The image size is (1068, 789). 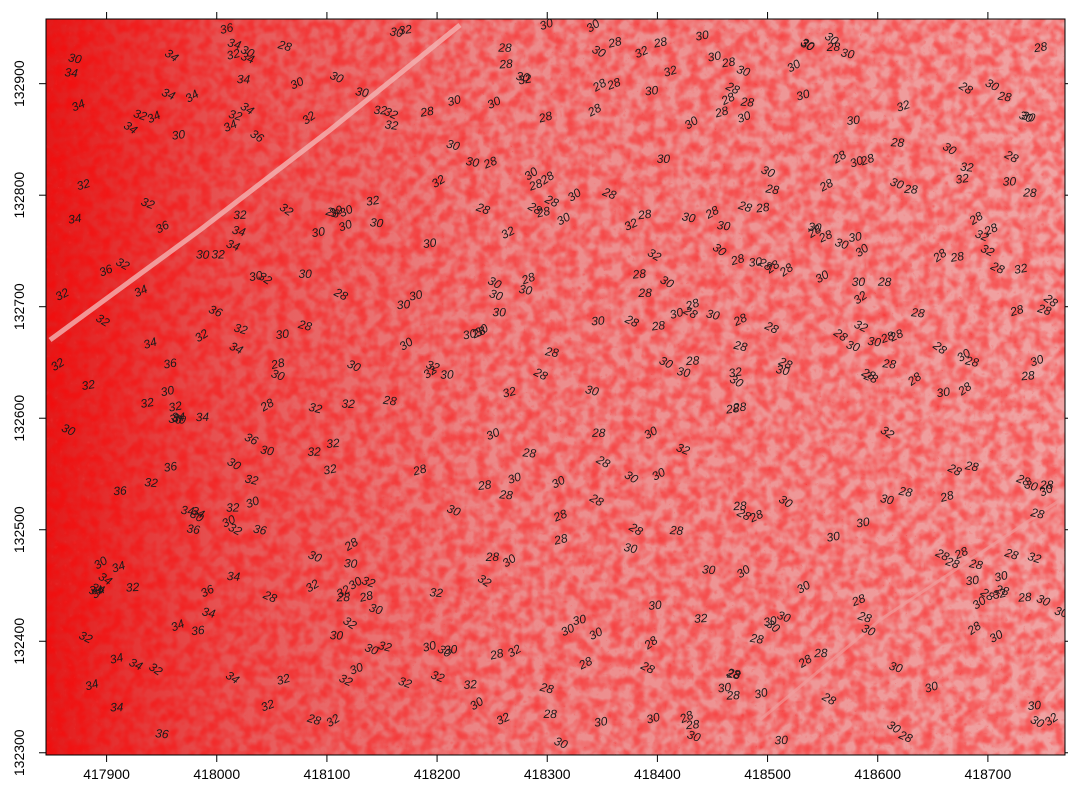 I want to click on x-tick-label: 418100, so click(x=327, y=774).